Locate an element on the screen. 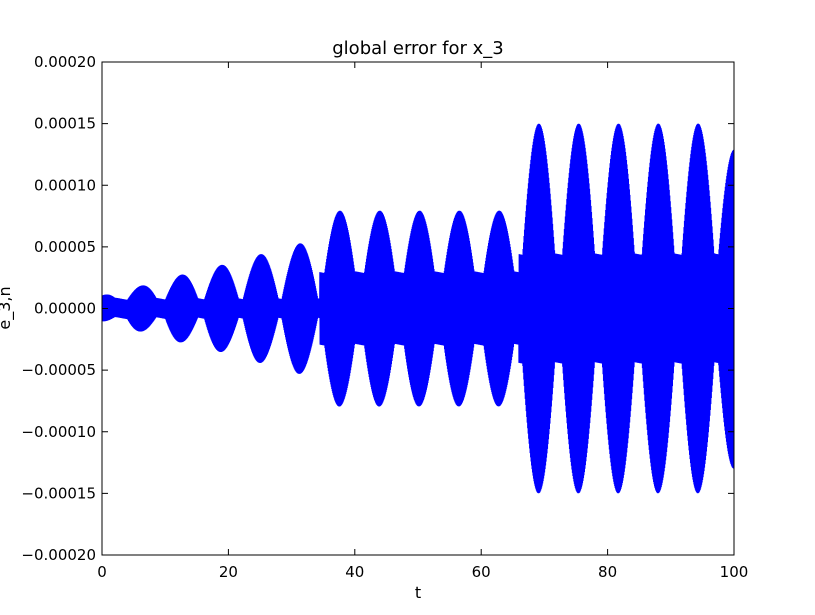 This screenshot has width=815, height=615. y-tick-label: 0.00015 is located at coordinates (65, 124).